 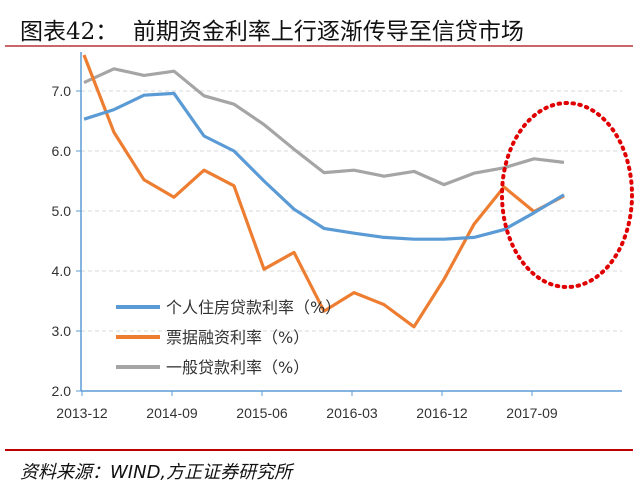 What do you see at coordinates (567, 195) in the screenshot?
I see `highlight-ellipse` at bounding box center [567, 195].